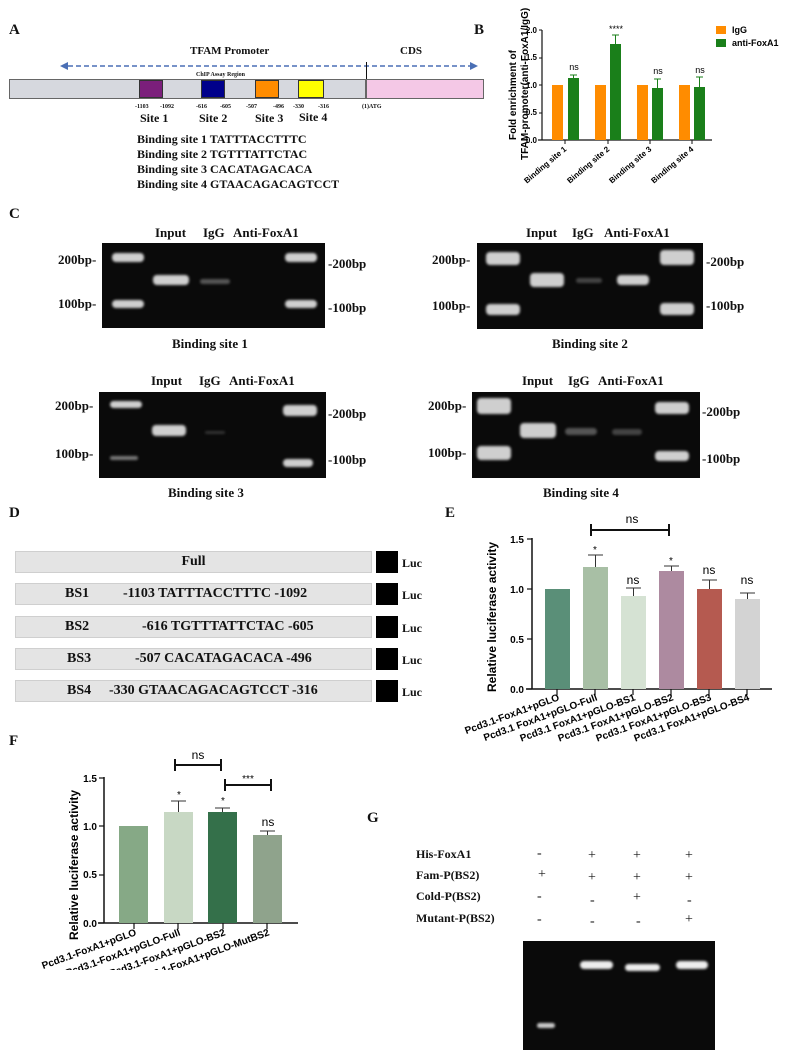 This screenshot has width=792, height=1060. What do you see at coordinates (689, 919) in the screenshot?
I see `emsa-r4-c4: +` at bounding box center [689, 919].